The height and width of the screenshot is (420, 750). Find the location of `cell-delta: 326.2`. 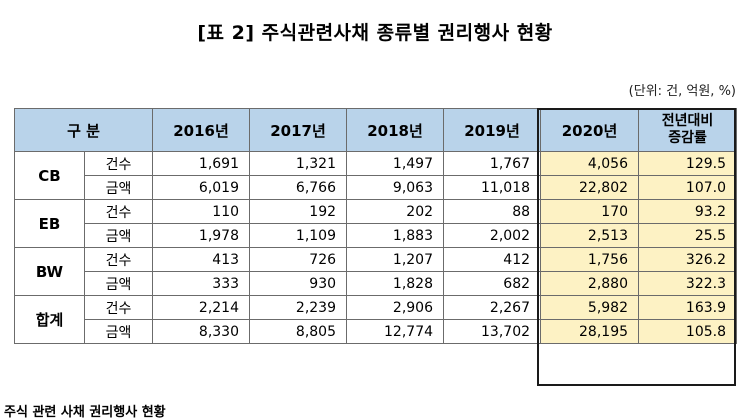

cell-delta: 326.2 is located at coordinates (688, 259).